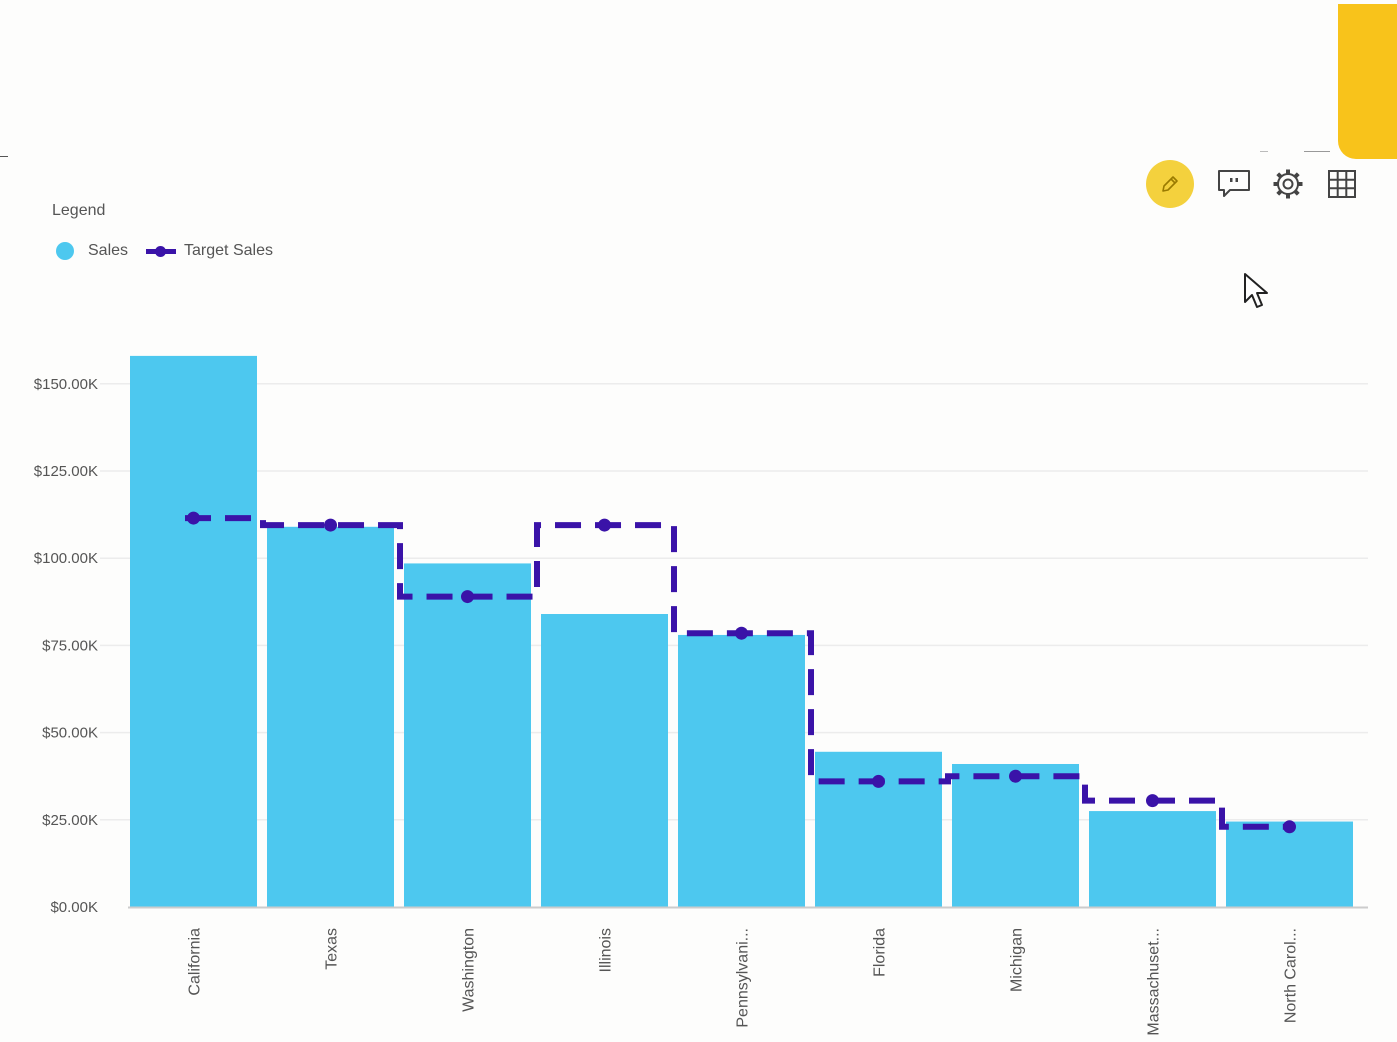 This screenshot has height=1042, width=1397. What do you see at coordinates (66, 558) in the screenshot?
I see `y-tick-label: $100.00K` at bounding box center [66, 558].